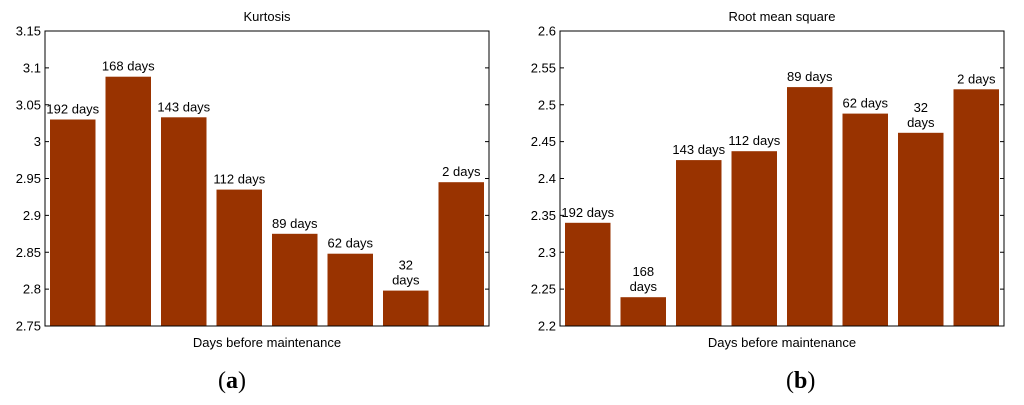  Describe the element at coordinates (782, 16) in the screenshot. I see `chart-title: Root mean square` at that location.